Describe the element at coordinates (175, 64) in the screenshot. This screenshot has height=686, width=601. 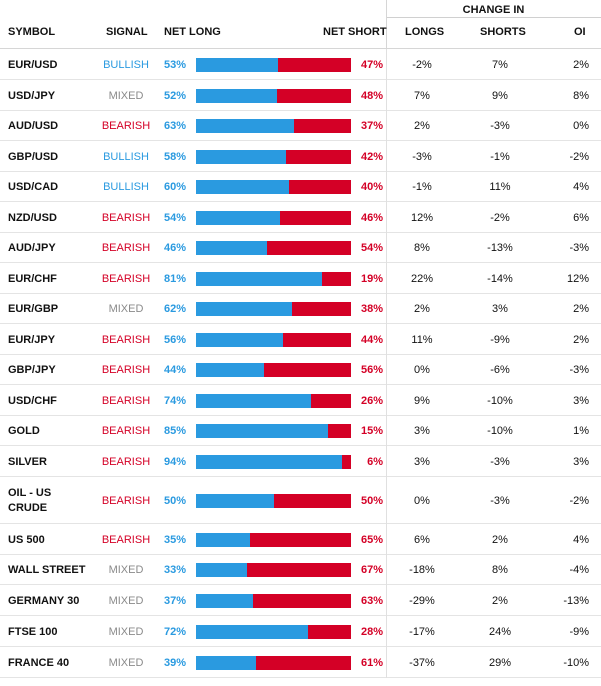
I see `net-long-value: 53%` at that location.